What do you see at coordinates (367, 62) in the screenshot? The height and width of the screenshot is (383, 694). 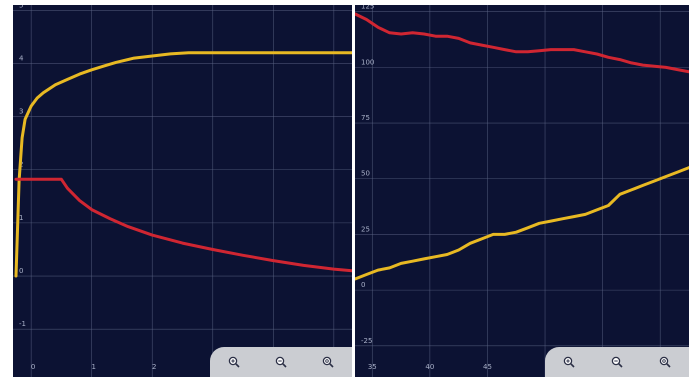 I see `y-tick-label: 100` at bounding box center [367, 62].